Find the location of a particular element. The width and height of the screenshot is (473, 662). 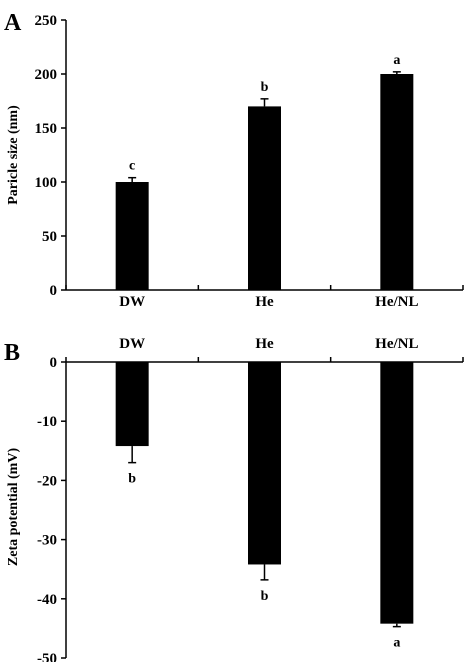

panel-b-y-axis-title: Zeta potential (mV) is located at coordinates (13, 507).